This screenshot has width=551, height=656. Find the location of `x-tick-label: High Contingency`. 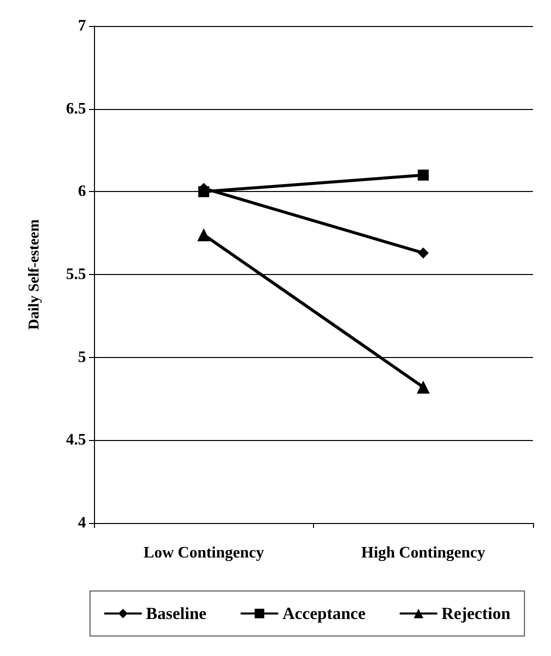

x-tick-label: High Contingency is located at coordinates (423, 553).